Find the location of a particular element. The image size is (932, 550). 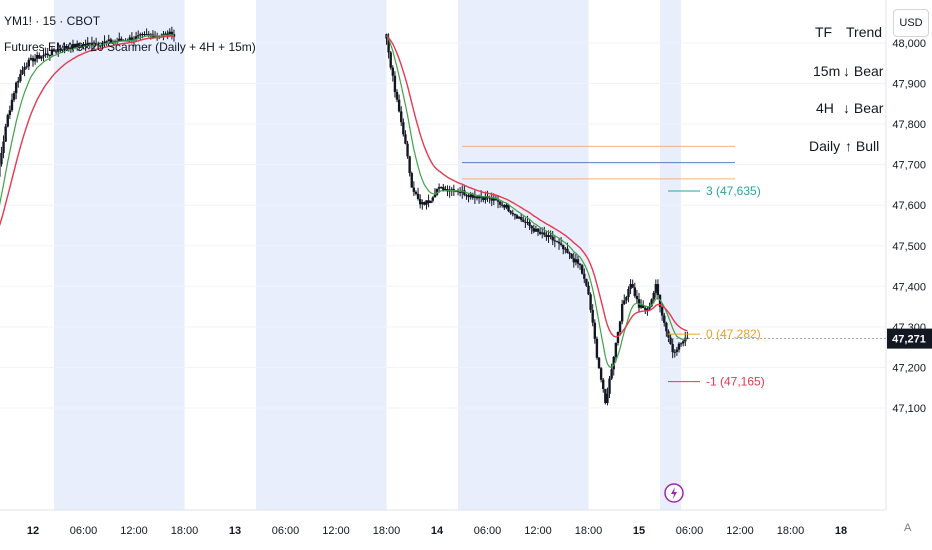

price-tick-label: 47,900 is located at coordinates (909, 85).